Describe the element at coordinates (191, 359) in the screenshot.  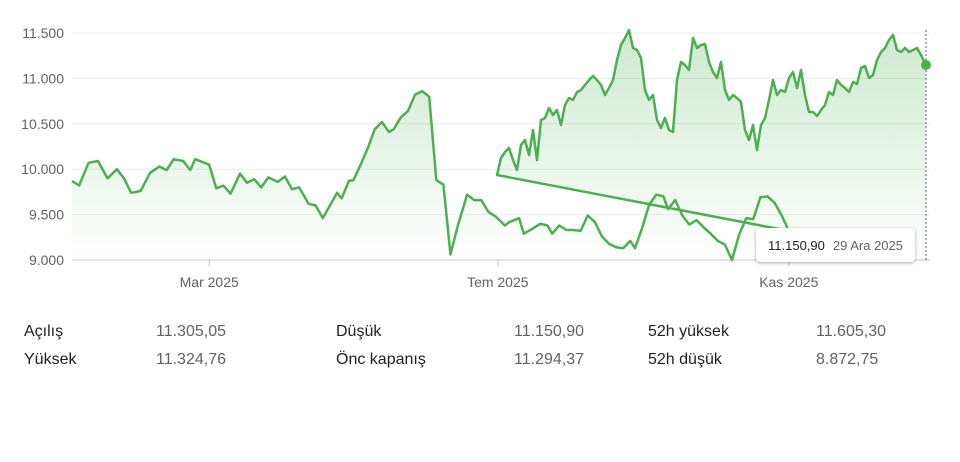
I see `stat-high-value: 11.324,76` at that location.